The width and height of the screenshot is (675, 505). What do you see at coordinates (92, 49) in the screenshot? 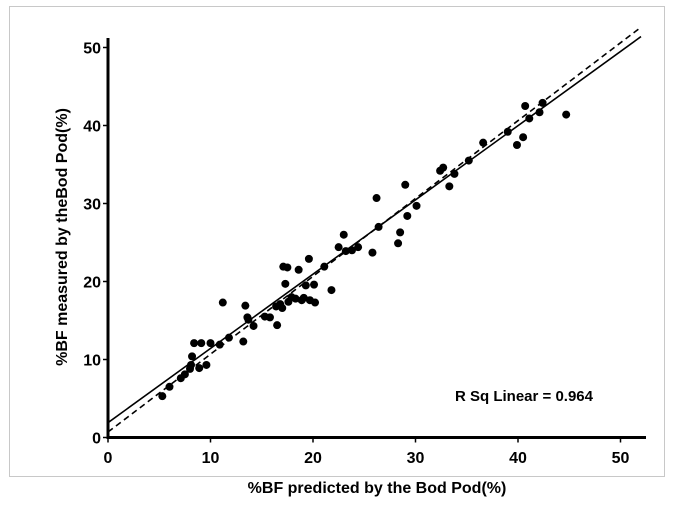
I see `y-tick-label: 50` at bounding box center [92, 49].